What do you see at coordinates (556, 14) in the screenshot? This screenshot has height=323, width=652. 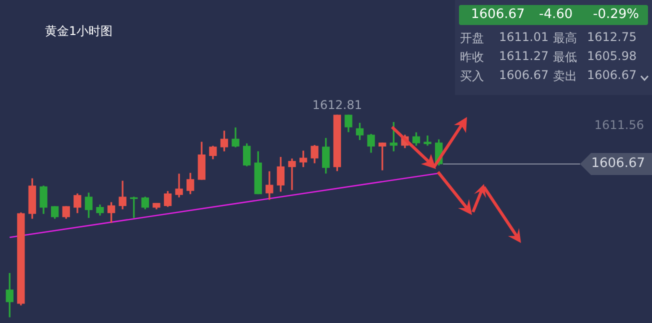 I see `text: -4.60` at bounding box center [556, 14].